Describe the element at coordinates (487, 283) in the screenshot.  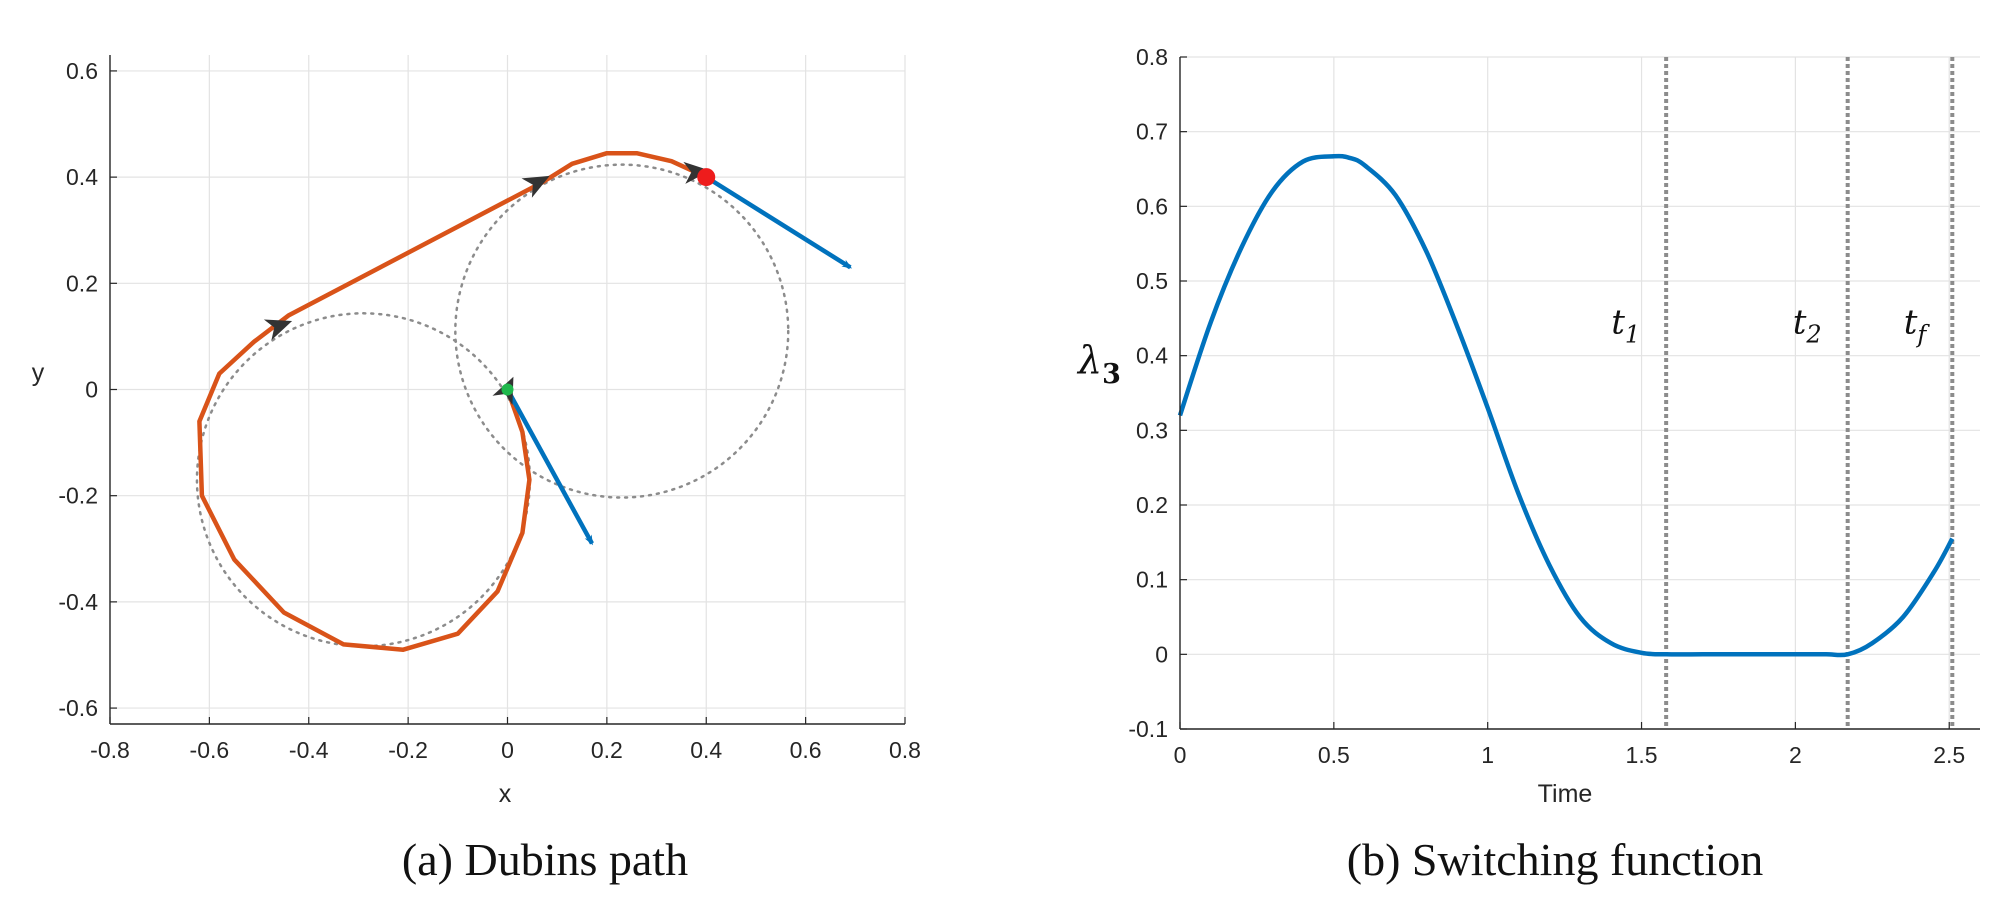
I see `heading-markers` at that location.